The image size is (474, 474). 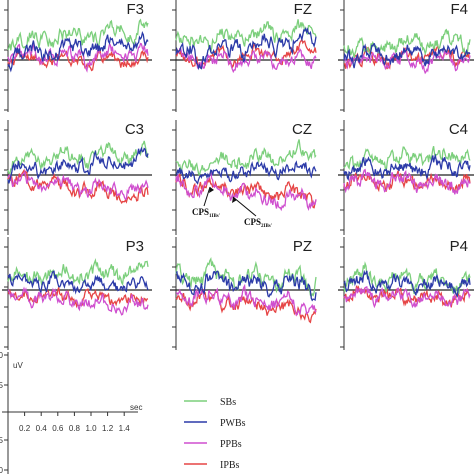 I want to click on legend-label-ipbs: IPBs, so click(x=230, y=465).